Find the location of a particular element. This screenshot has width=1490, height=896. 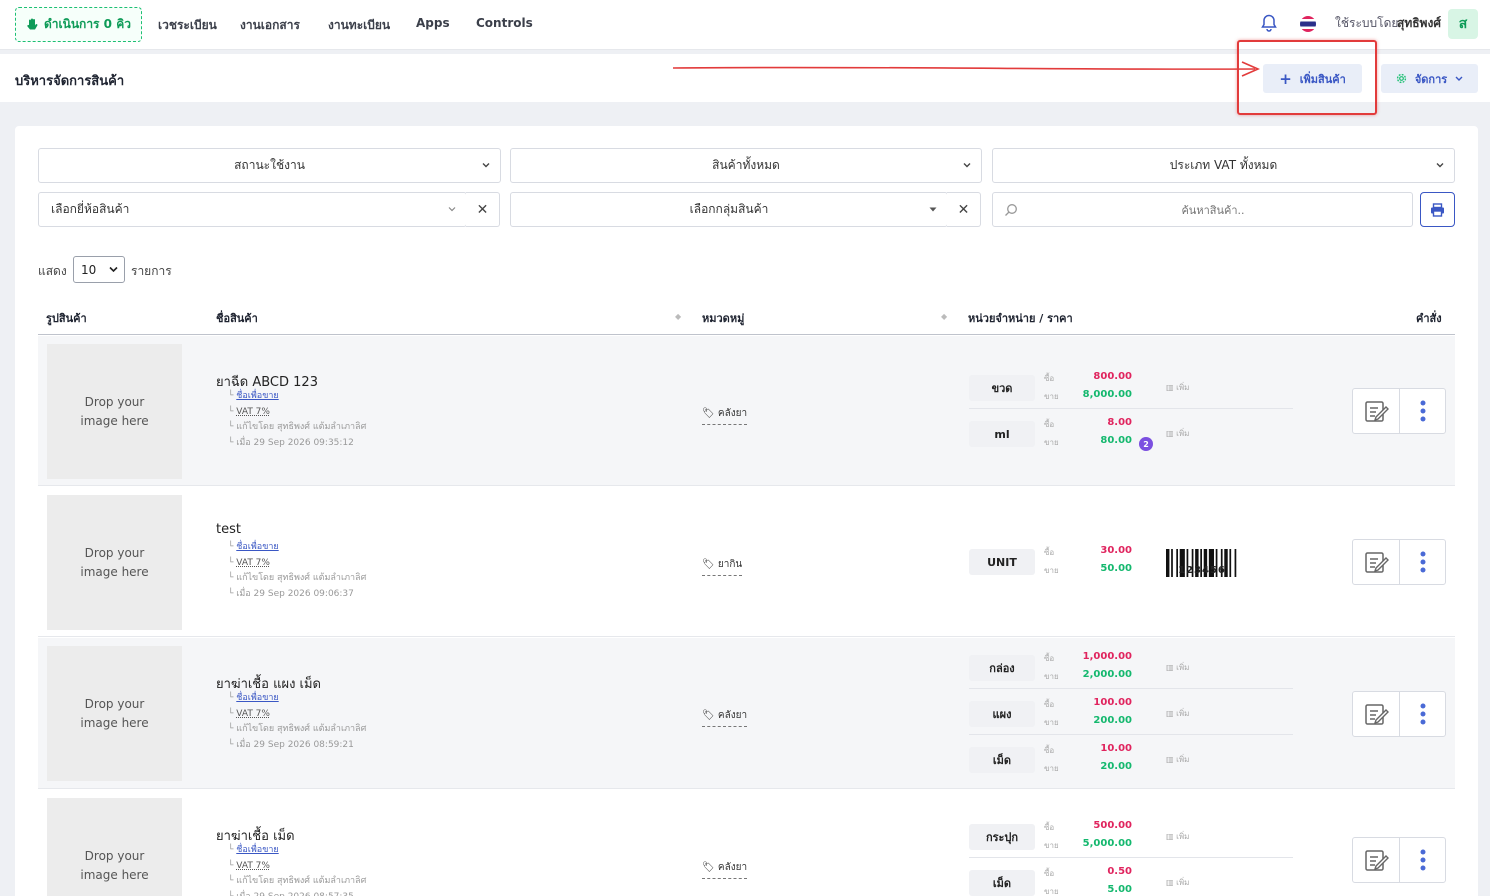

search-box is located at coordinates (1202, 209).